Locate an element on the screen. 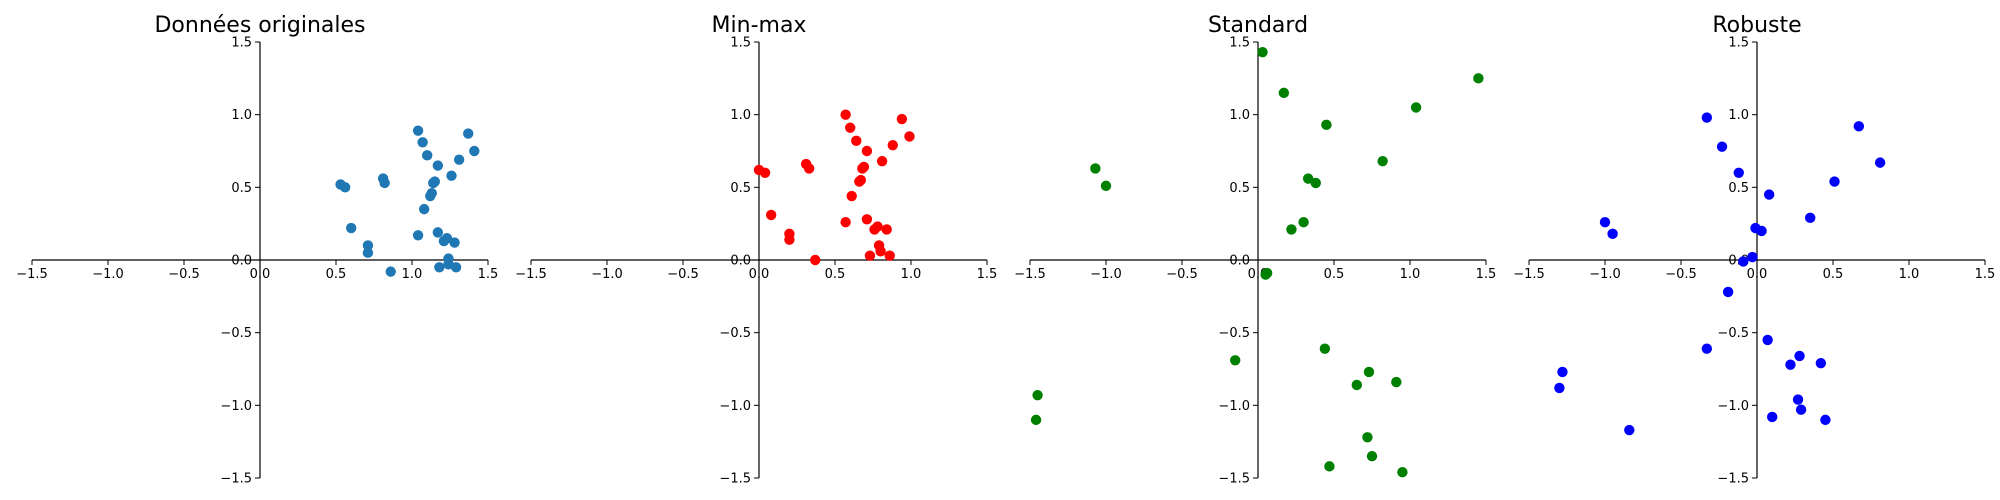  y-tick-label: −1.0 is located at coordinates (236, 406).